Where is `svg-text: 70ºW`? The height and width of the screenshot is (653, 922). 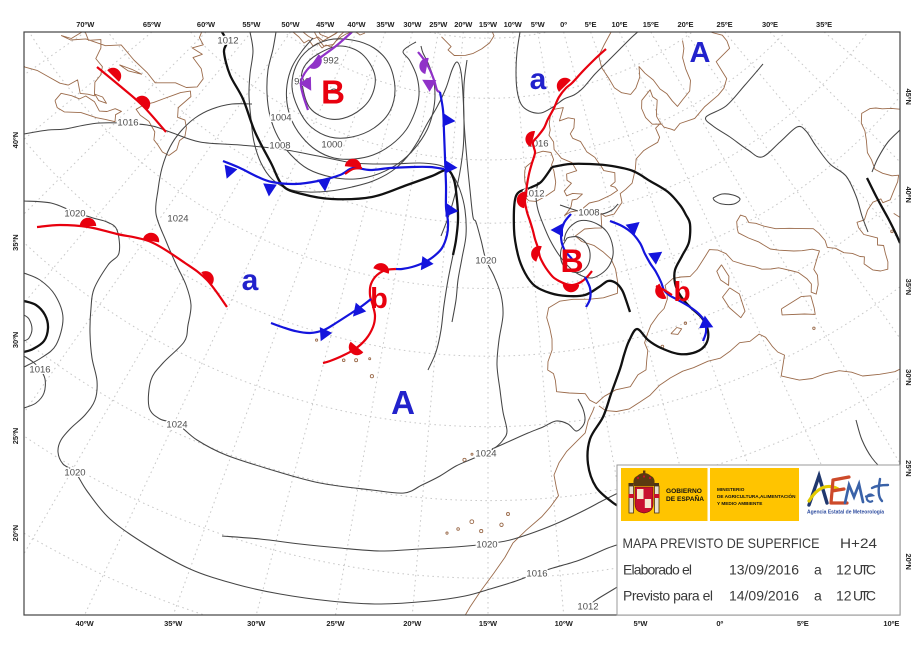 svg-text: 70ºW is located at coordinates (85, 24).